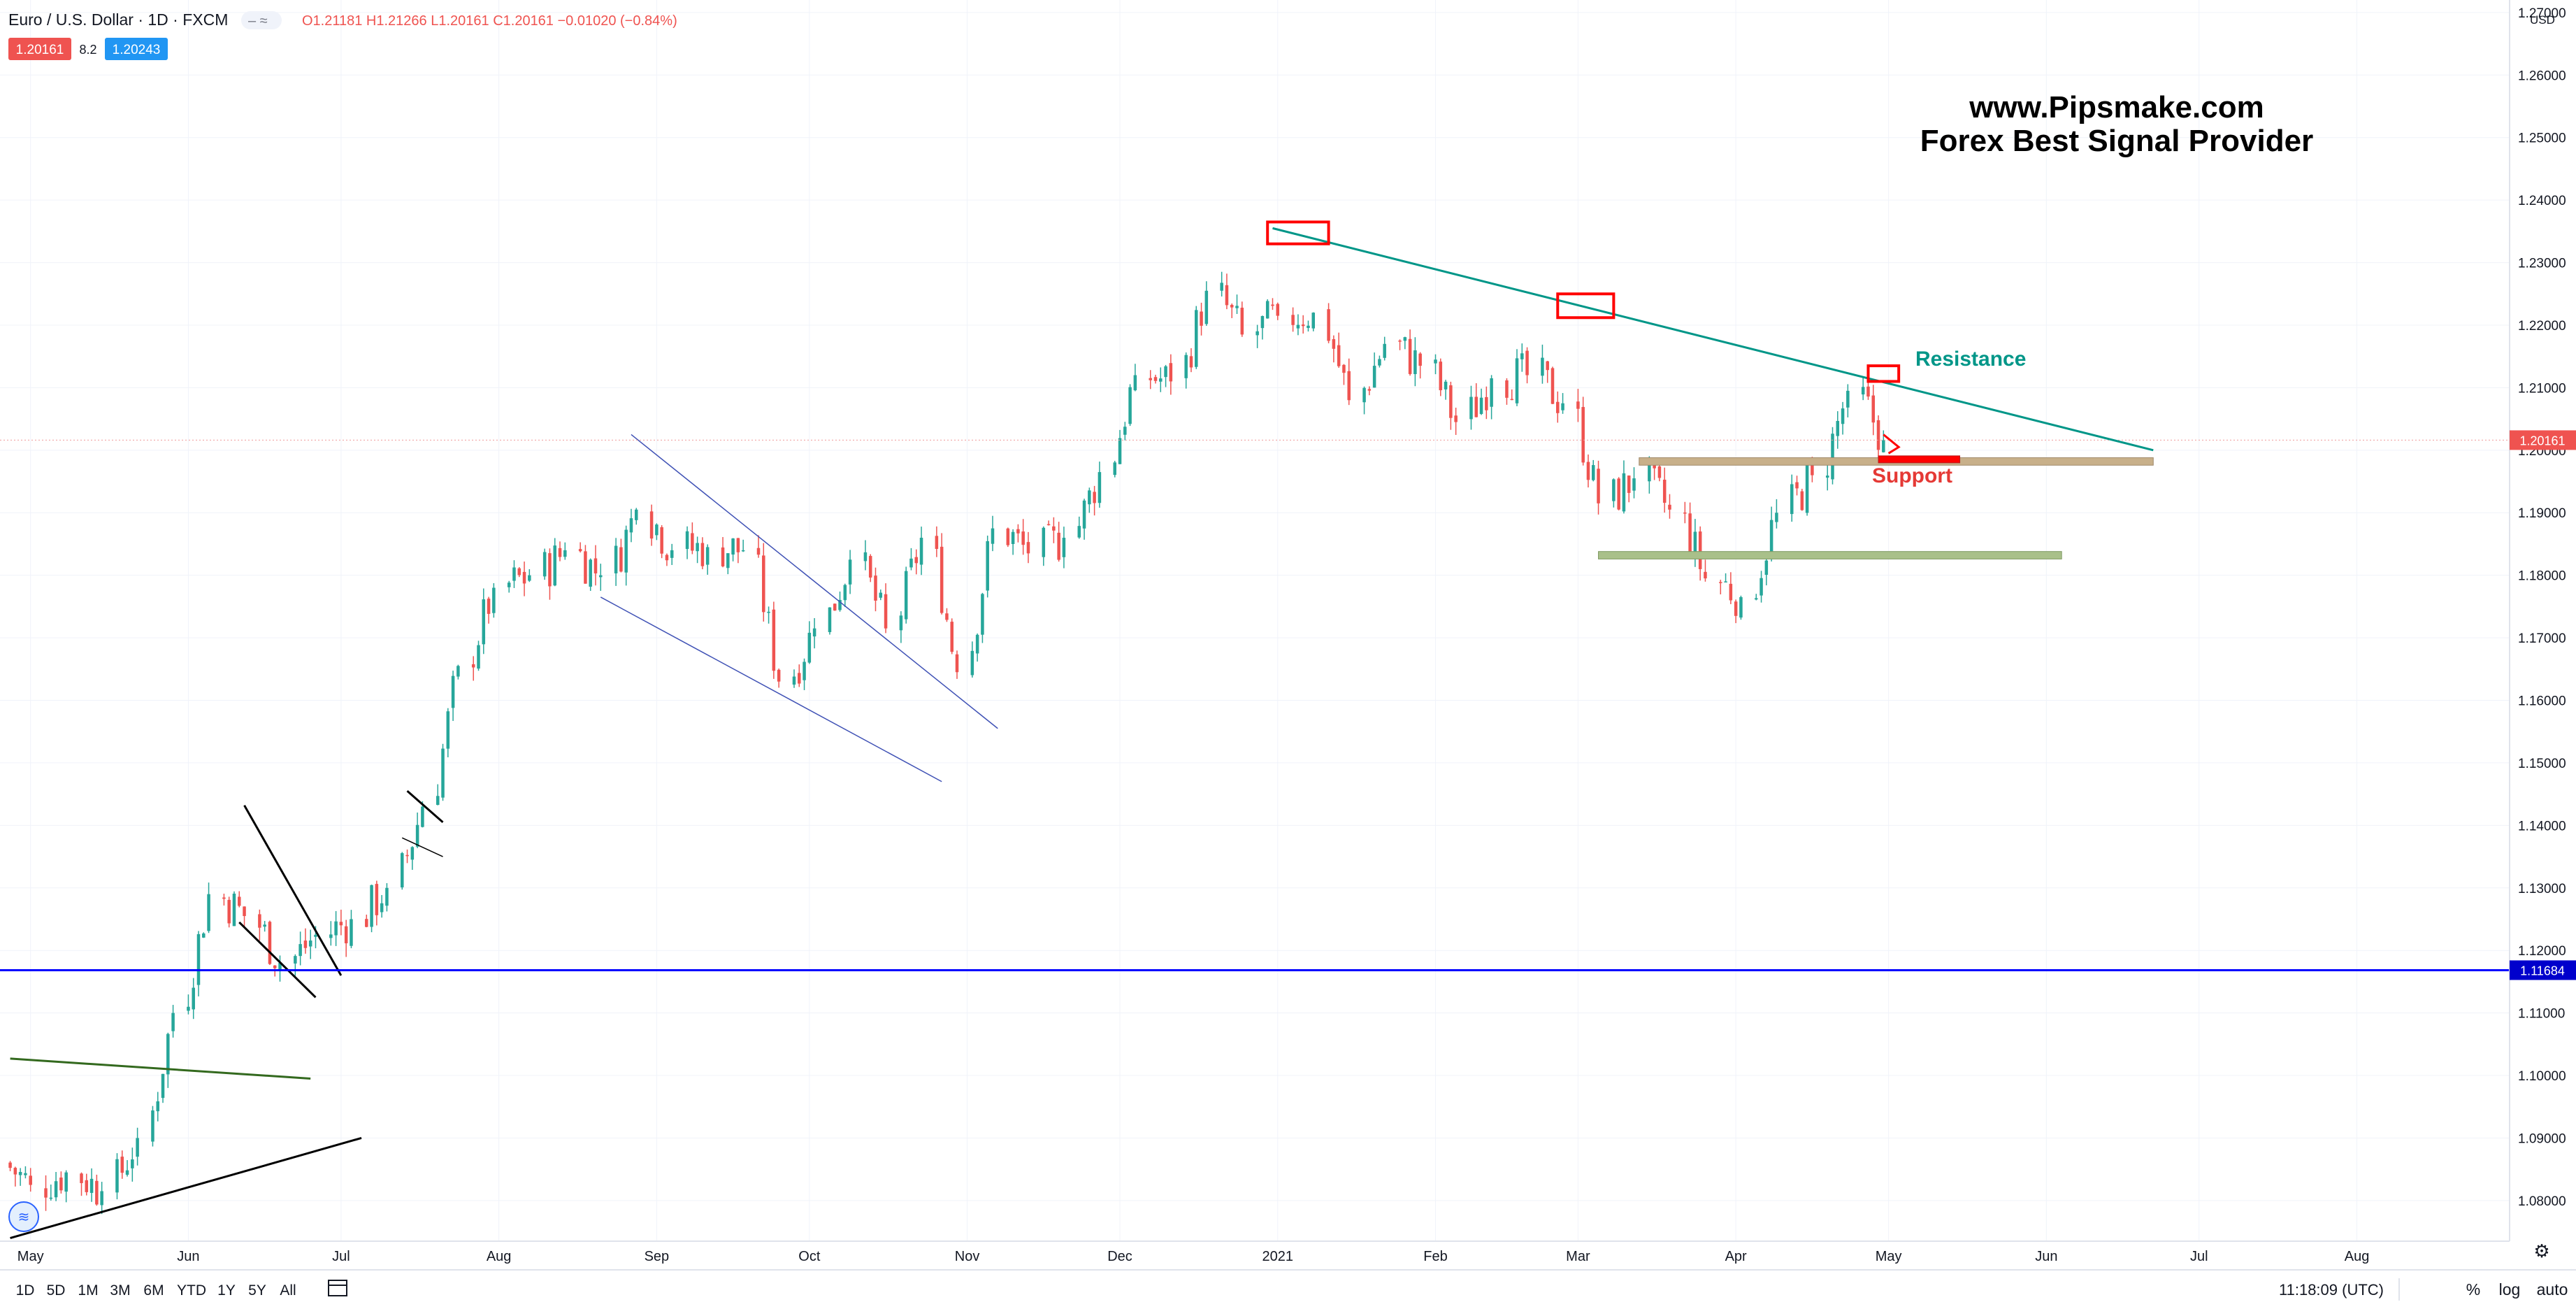 This screenshot has width=2576, height=1316. I want to click on range-button-ytd: YTD, so click(191, 1291).